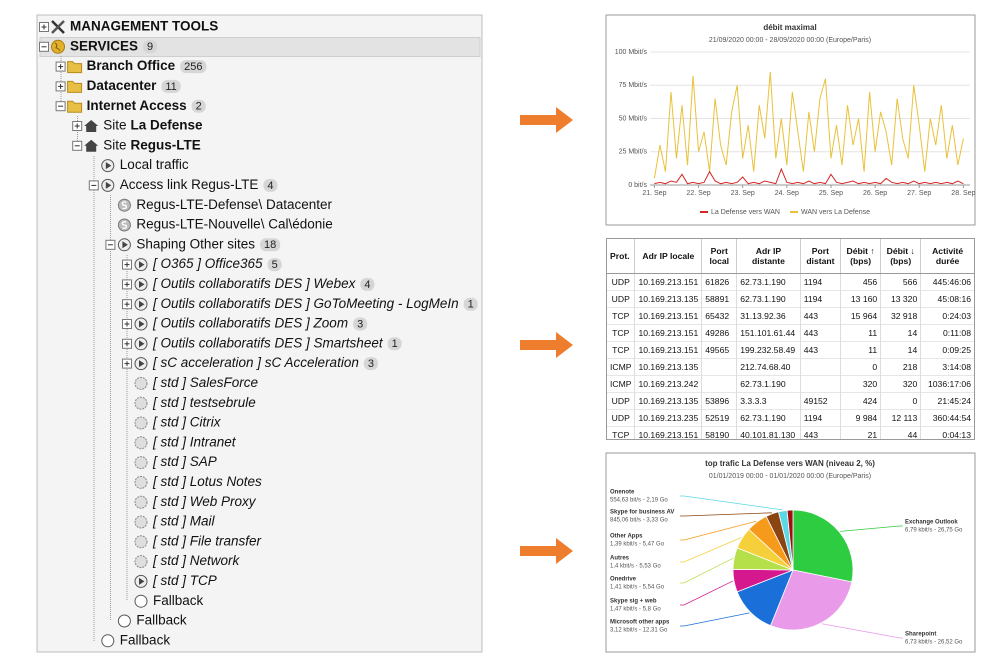 This screenshot has height=670, width=1000. What do you see at coordinates (141, 601) in the screenshot?
I see `icon-circle` at bounding box center [141, 601].